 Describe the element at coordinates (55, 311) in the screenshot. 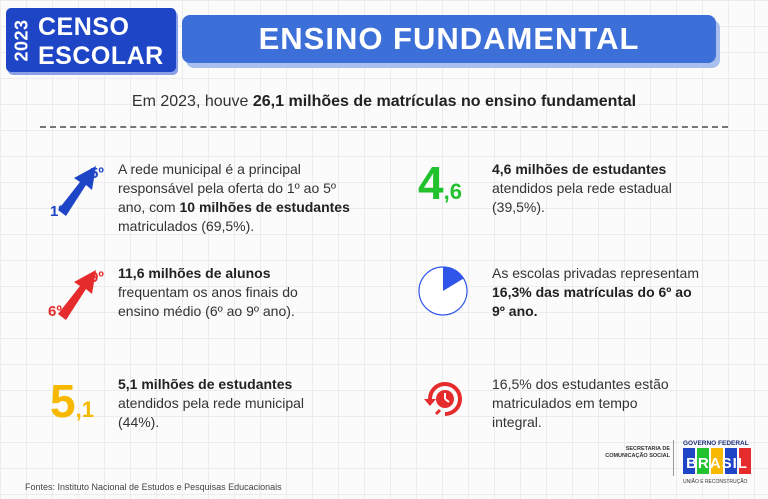

I see `arrow-from-label: 6º` at that location.